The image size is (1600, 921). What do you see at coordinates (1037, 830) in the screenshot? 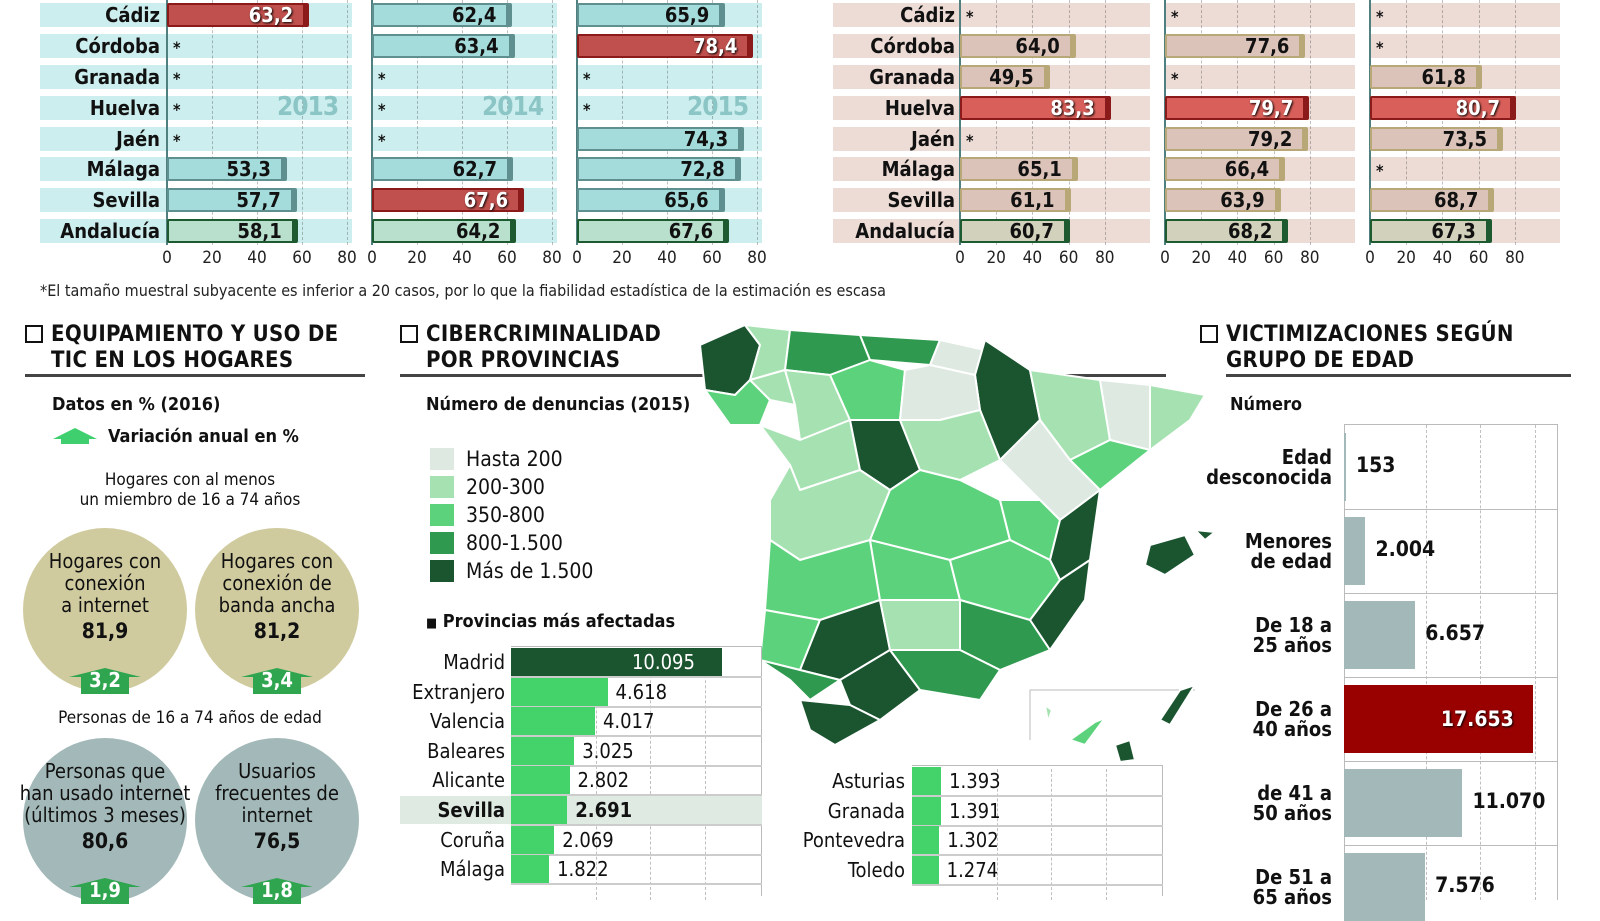
I see `table-frame` at bounding box center [1037, 830].